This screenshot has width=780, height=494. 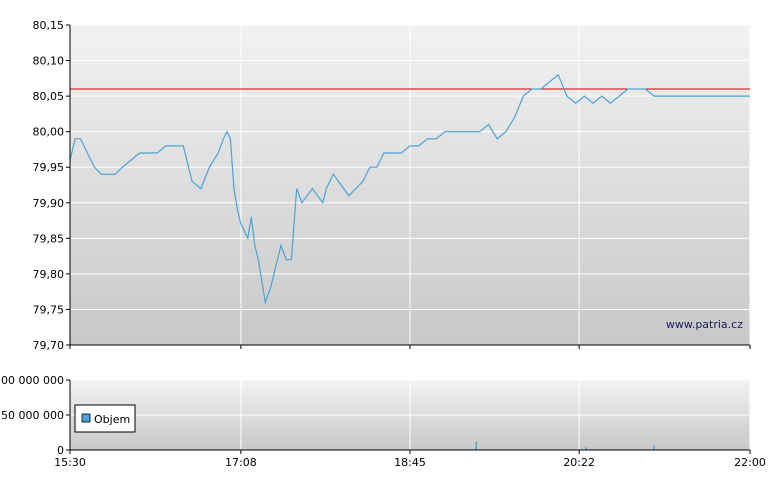 I want to click on volume-y-tick-label: 50 000 000, so click(x=32, y=415).